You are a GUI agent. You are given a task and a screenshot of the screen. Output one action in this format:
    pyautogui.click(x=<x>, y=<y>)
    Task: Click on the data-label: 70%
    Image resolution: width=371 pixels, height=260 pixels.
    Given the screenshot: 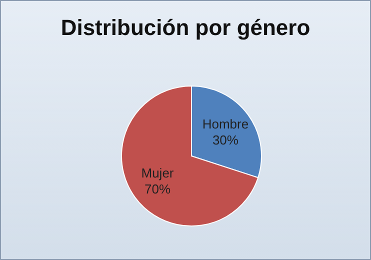 What is the action you would take?
    pyautogui.click(x=157, y=189)
    